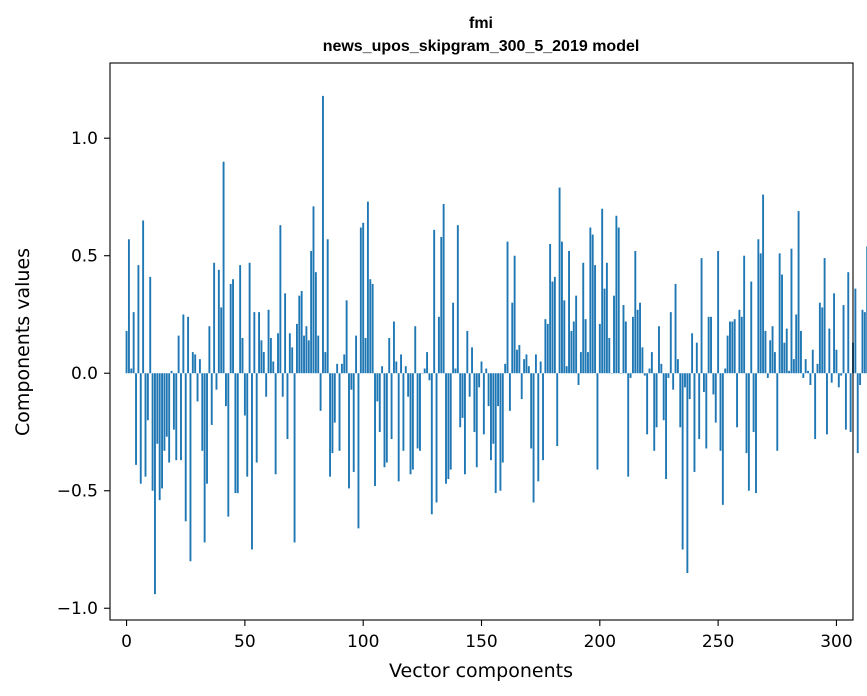 This screenshot has height=696, width=867. I want to click on x-tick-label: 50, so click(245, 642).